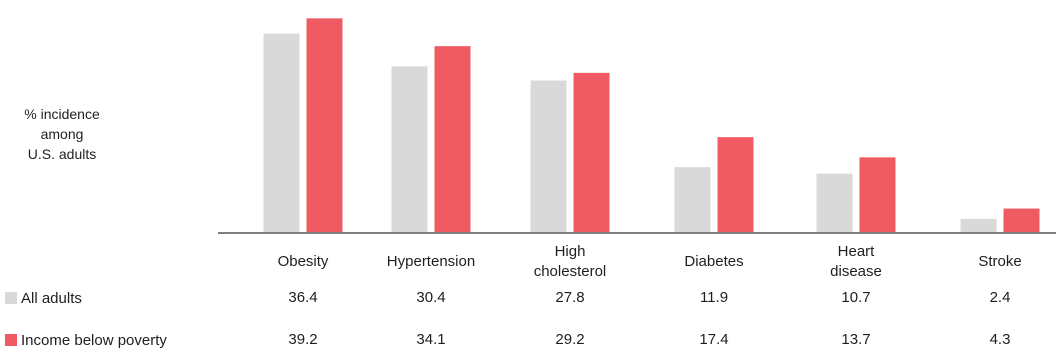  I want to click on category-label-line: Obesity, so click(303, 261).